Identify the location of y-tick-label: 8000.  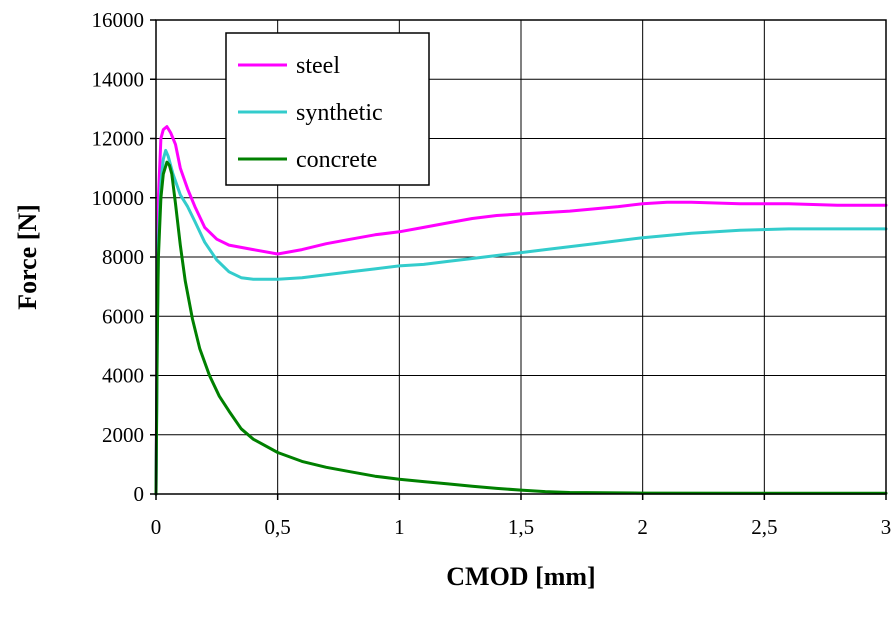
(123, 257).